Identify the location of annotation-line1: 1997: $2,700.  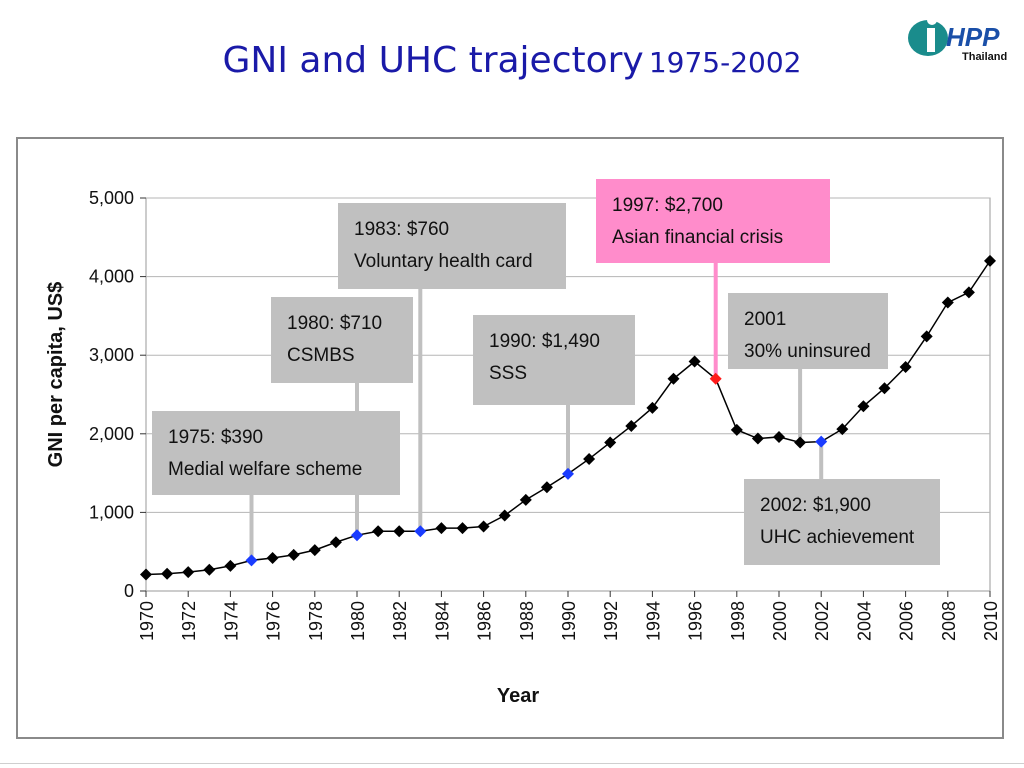
(667, 205).